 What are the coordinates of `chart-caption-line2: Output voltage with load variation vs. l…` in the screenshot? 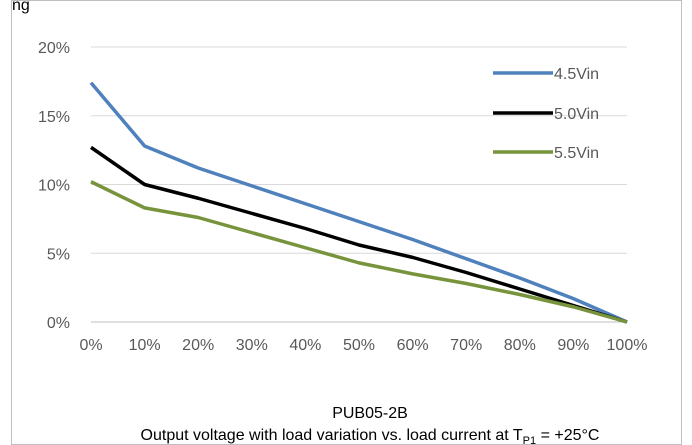 It's located at (370, 436).